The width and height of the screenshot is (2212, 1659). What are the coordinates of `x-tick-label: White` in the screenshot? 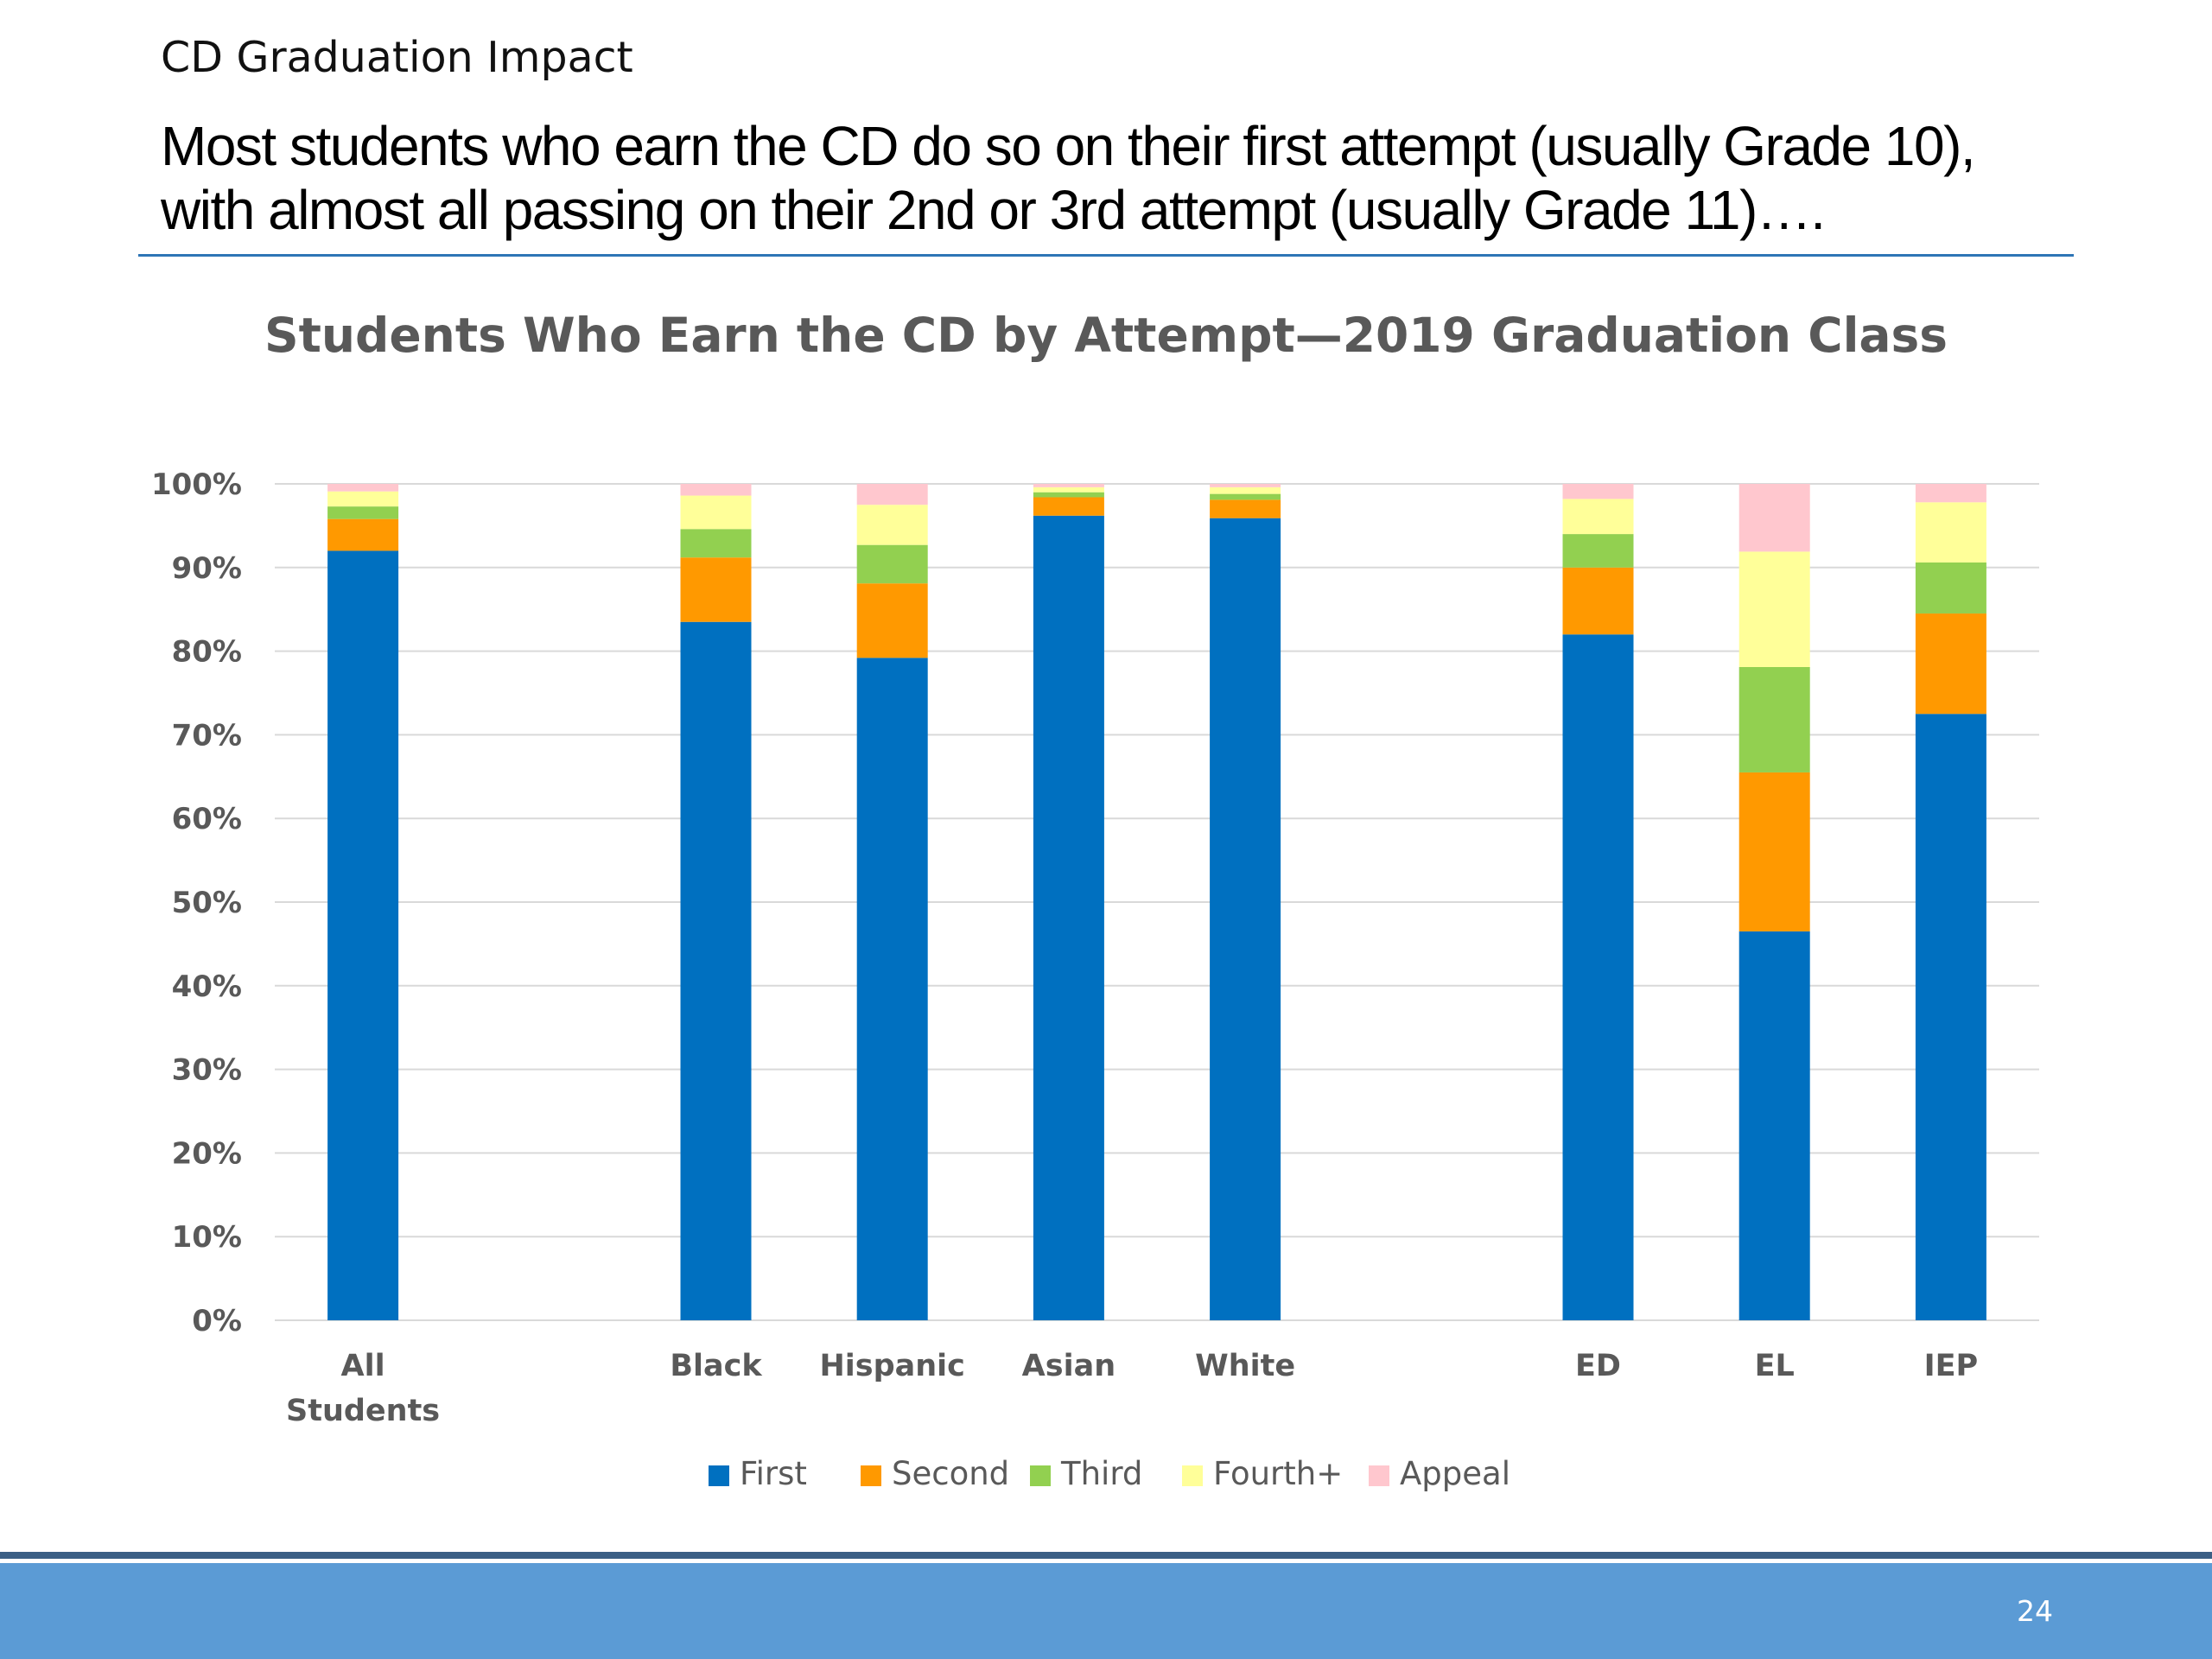 It's located at (1245, 1366).